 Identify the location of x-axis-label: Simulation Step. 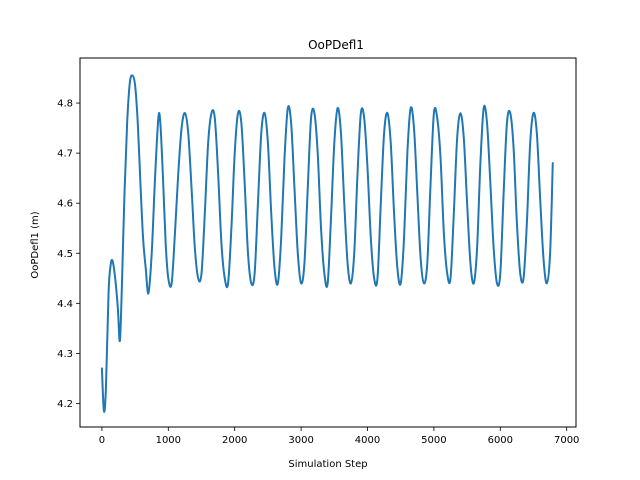
(327, 464).